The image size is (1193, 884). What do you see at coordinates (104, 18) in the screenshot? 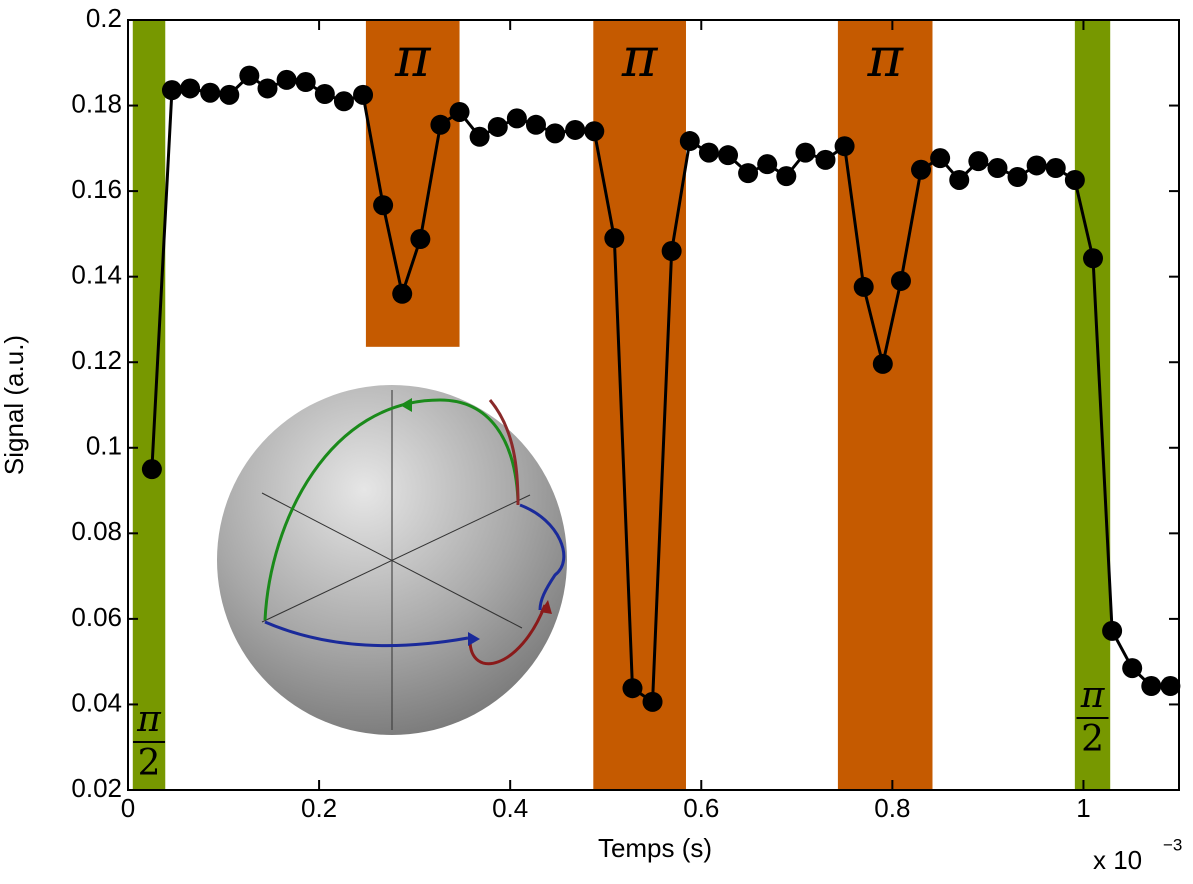
I see `y-tick-label: 0.2` at bounding box center [104, 18].